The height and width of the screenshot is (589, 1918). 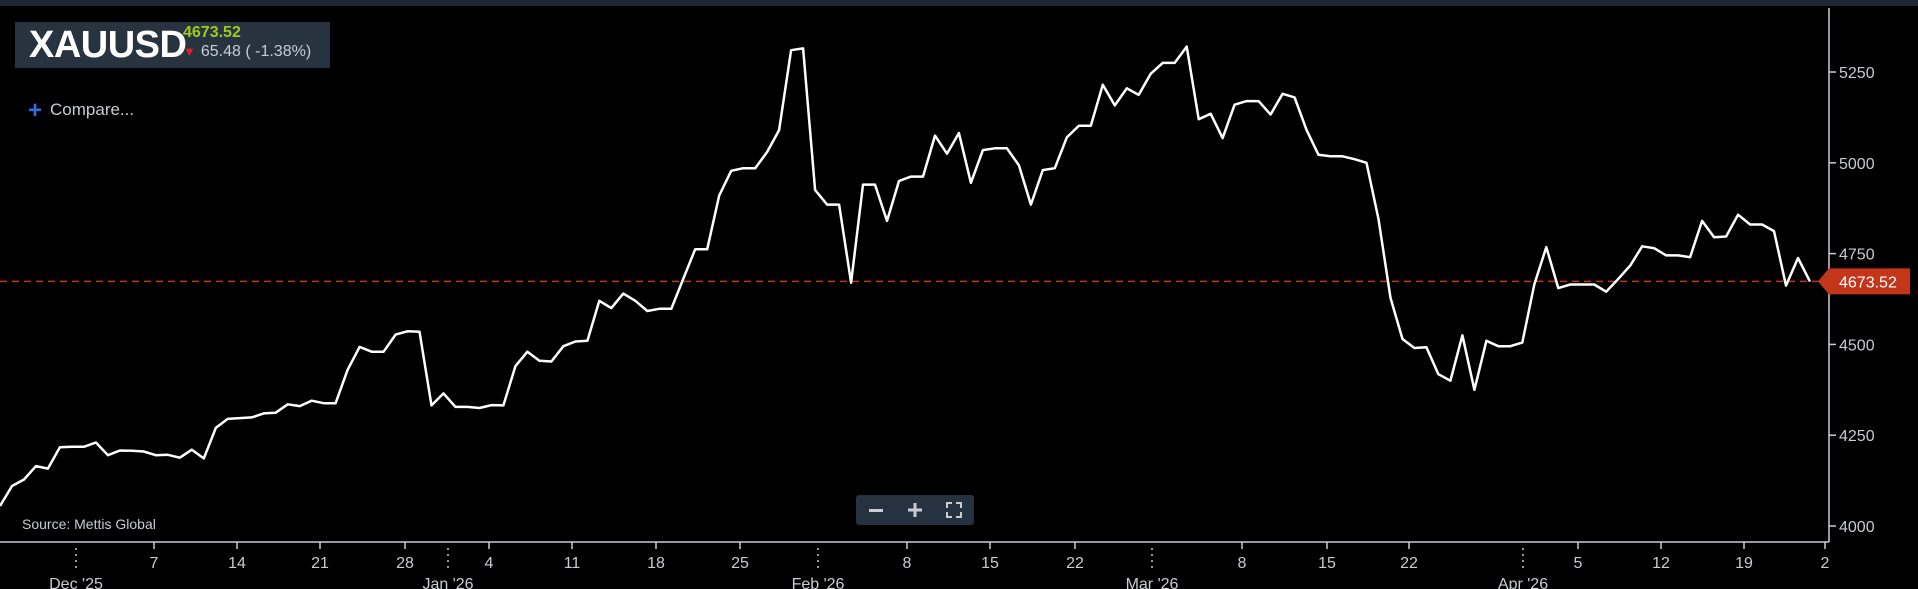 I want to click on last-price-tag, so click(x=1864, y=281).